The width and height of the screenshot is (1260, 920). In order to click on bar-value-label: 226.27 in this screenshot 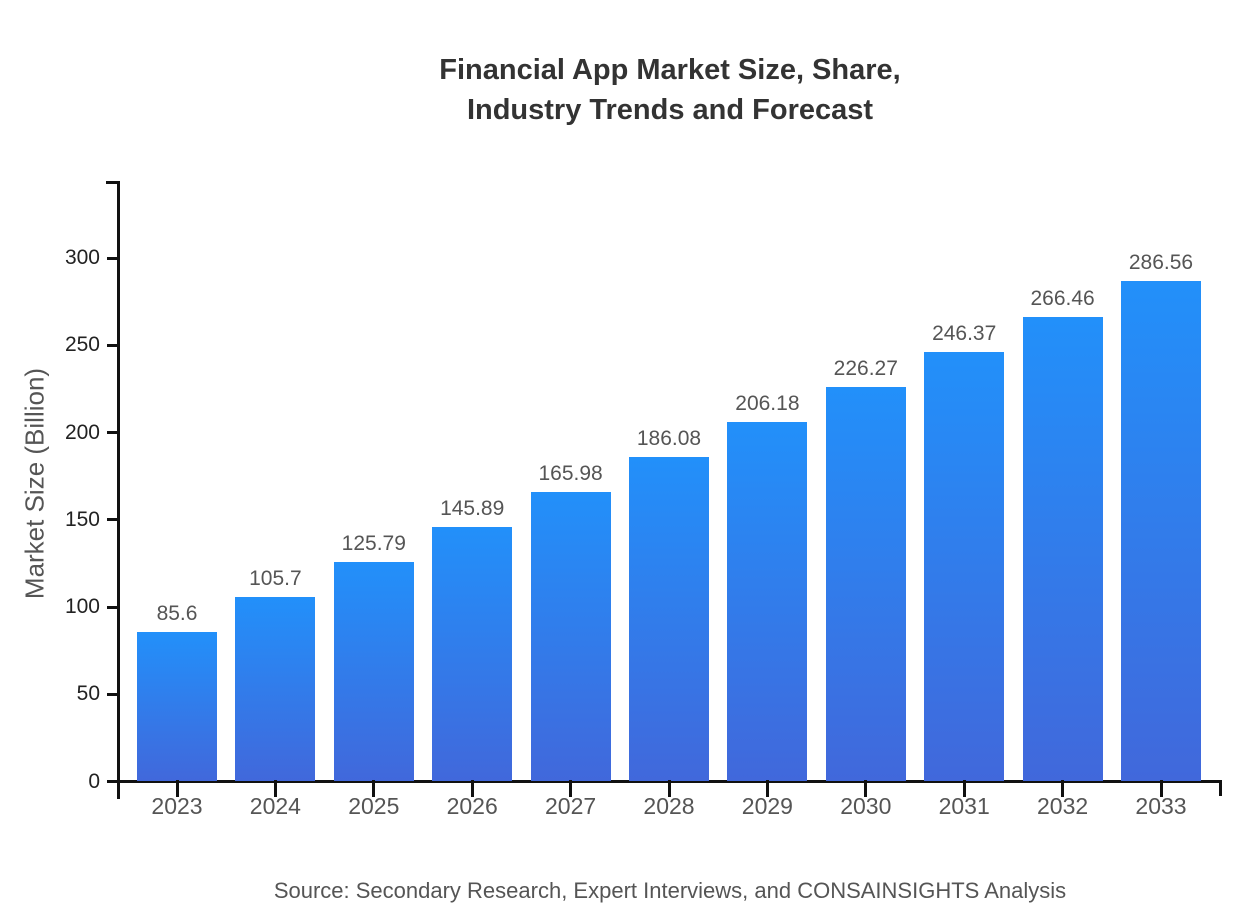, I will do `click(865, 368)`.